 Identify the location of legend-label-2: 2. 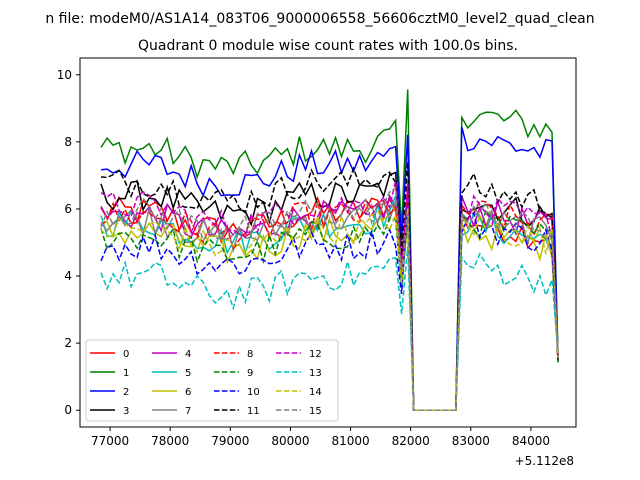
(126, 392).